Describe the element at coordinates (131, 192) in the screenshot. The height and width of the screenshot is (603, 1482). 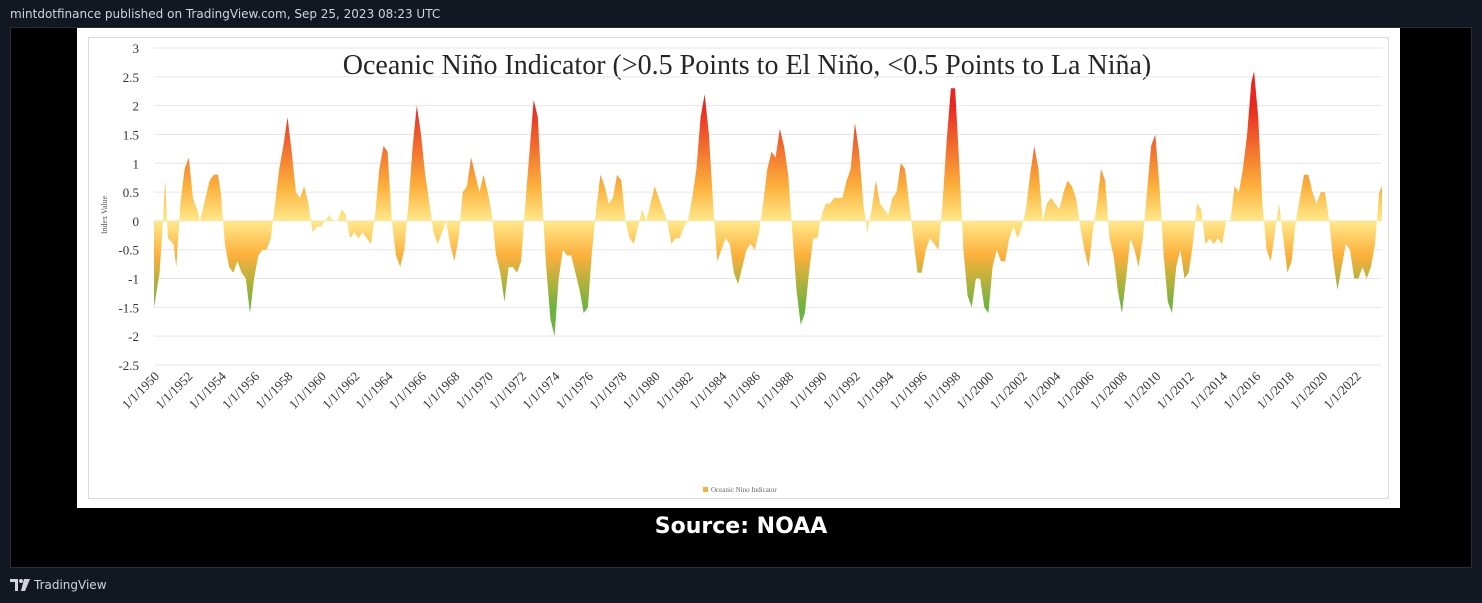
I see `y-tick-label: 0.5` at that location.